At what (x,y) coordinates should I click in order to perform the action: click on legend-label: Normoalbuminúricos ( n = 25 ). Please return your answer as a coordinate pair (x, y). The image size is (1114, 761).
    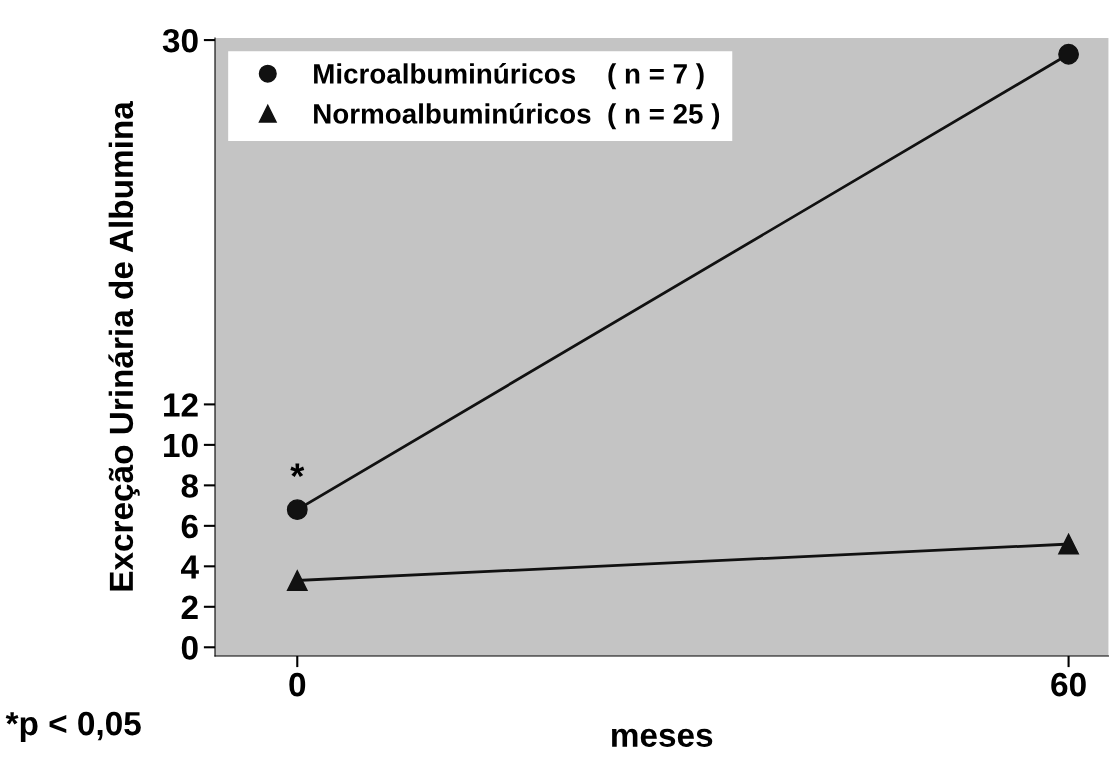
    Looking at the image, I should click on (517, 116).